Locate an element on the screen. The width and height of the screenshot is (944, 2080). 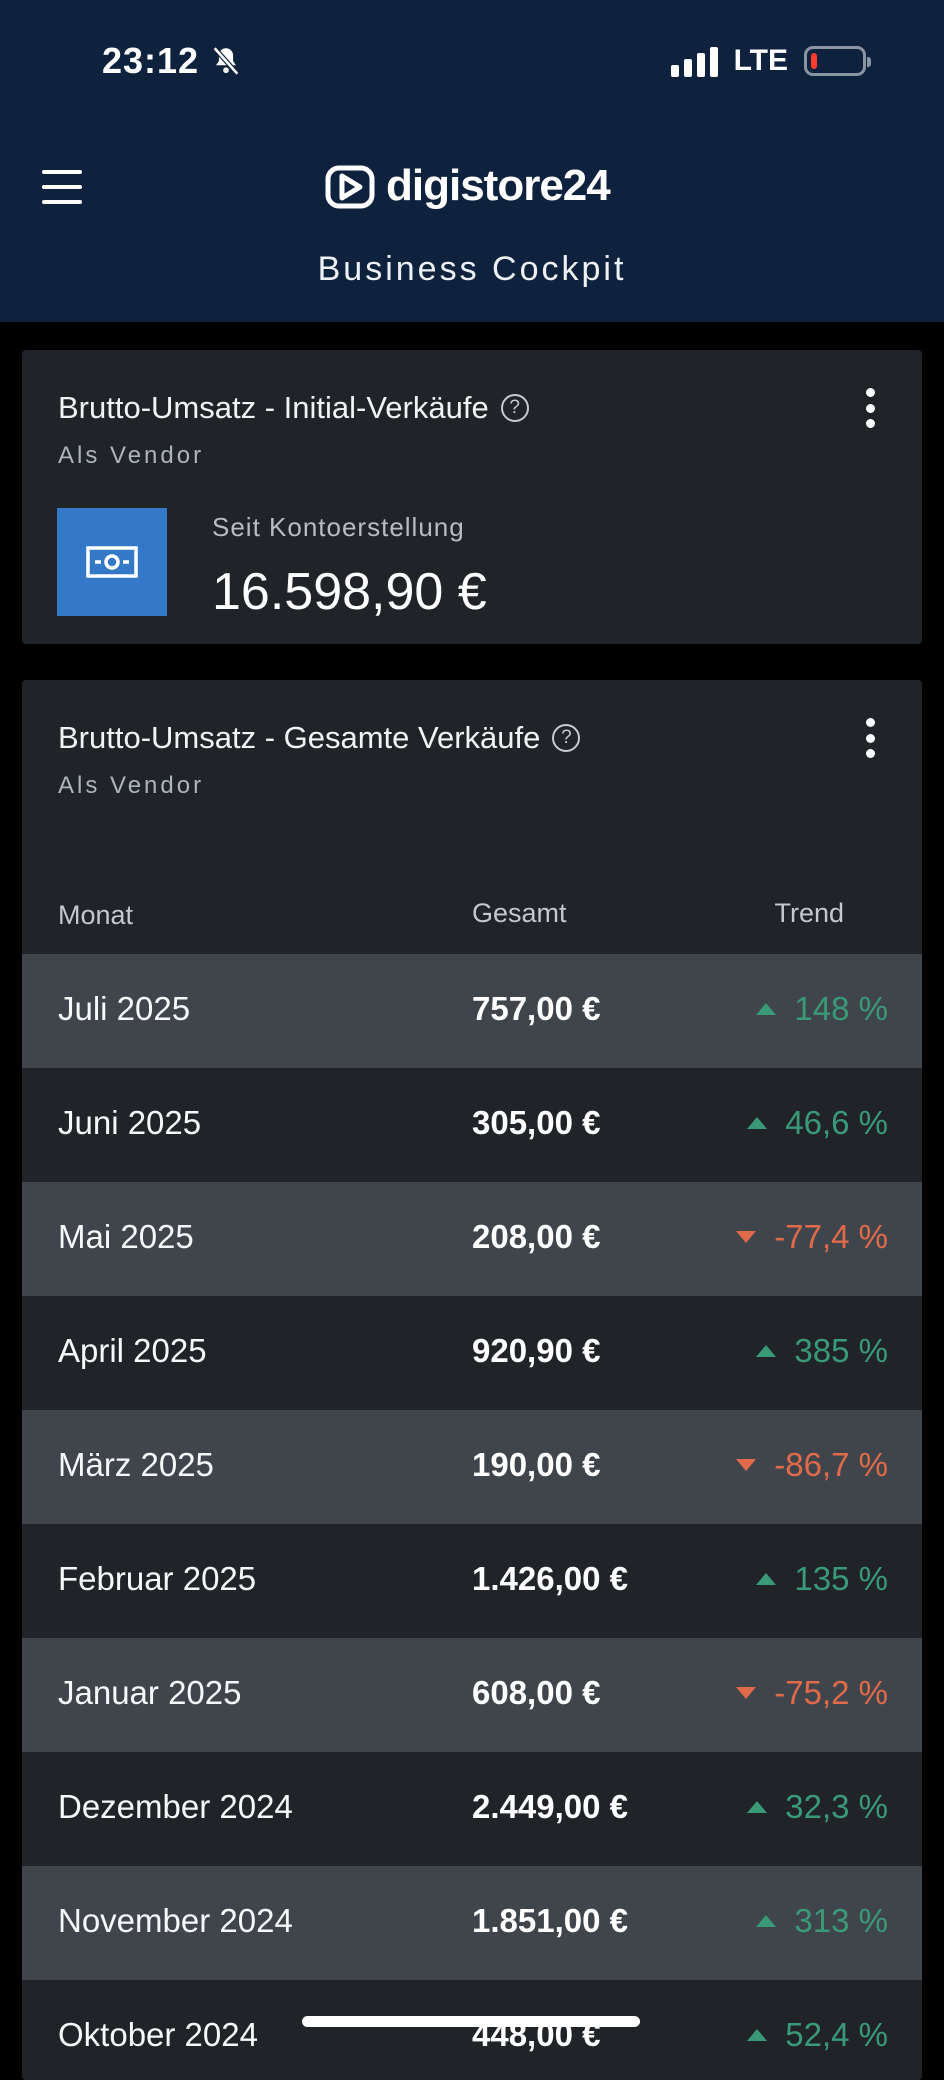
table-row: Dezember 2024 2.449,00 € 32,3 % is located at coordinates (472, 1809).